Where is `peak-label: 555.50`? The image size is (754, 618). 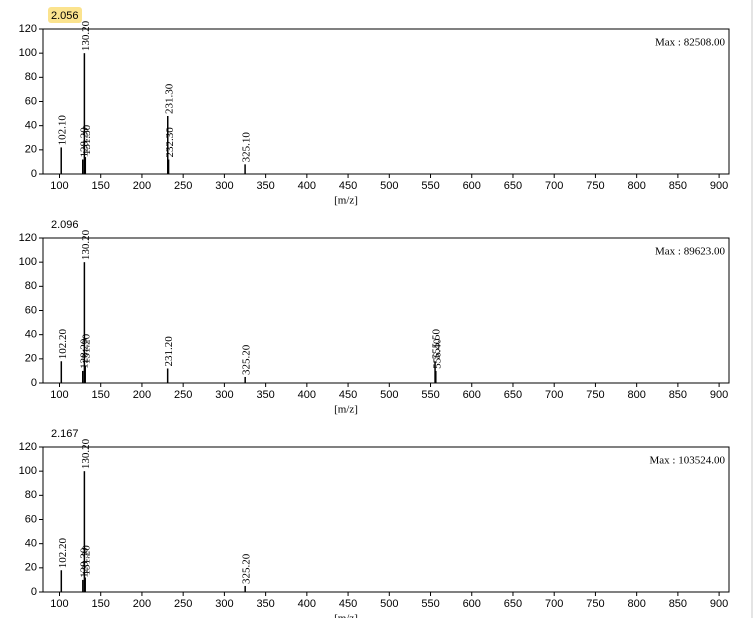
peak-label: 555.50 is located at coordinates (437, 344).